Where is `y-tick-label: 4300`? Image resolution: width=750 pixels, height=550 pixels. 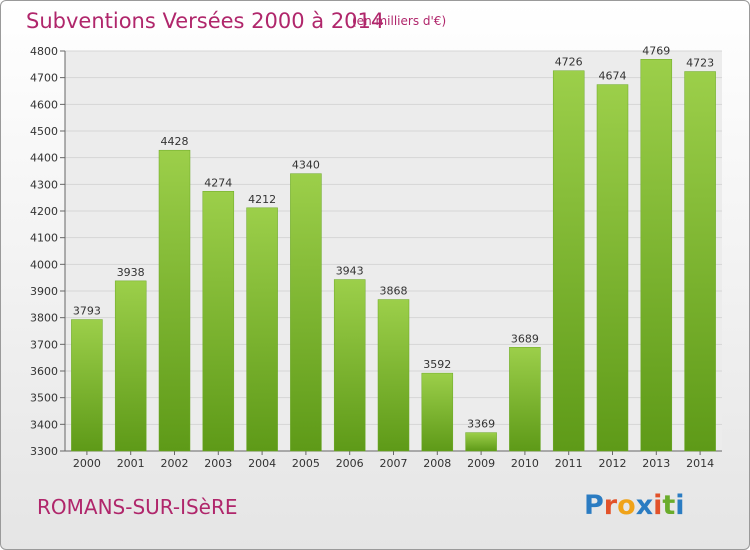
y-tick-label: 4300 is located at coordinates (44, 184).